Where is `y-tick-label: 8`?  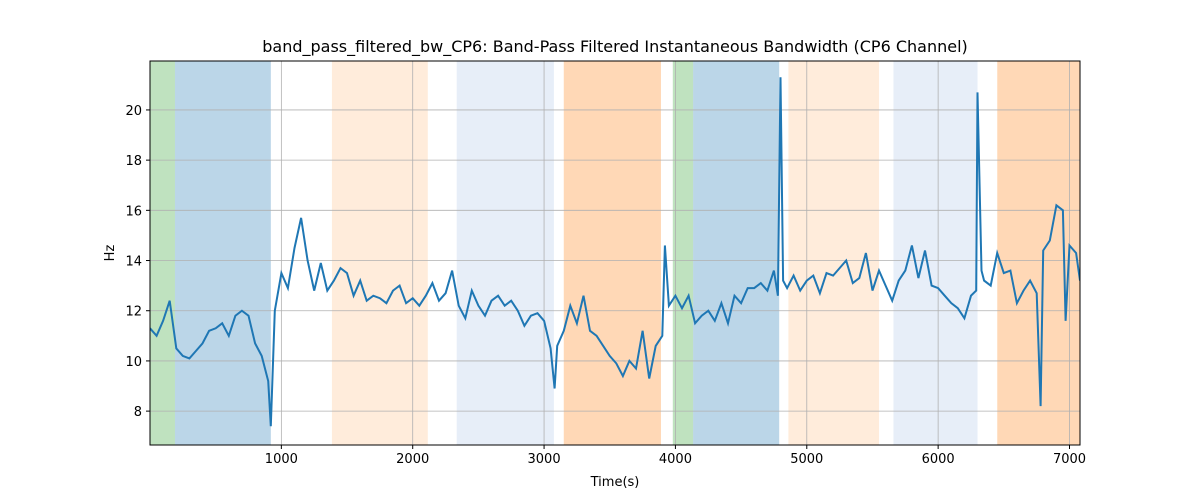
y-tick-label: 8 is located at coordinates (138, 412).